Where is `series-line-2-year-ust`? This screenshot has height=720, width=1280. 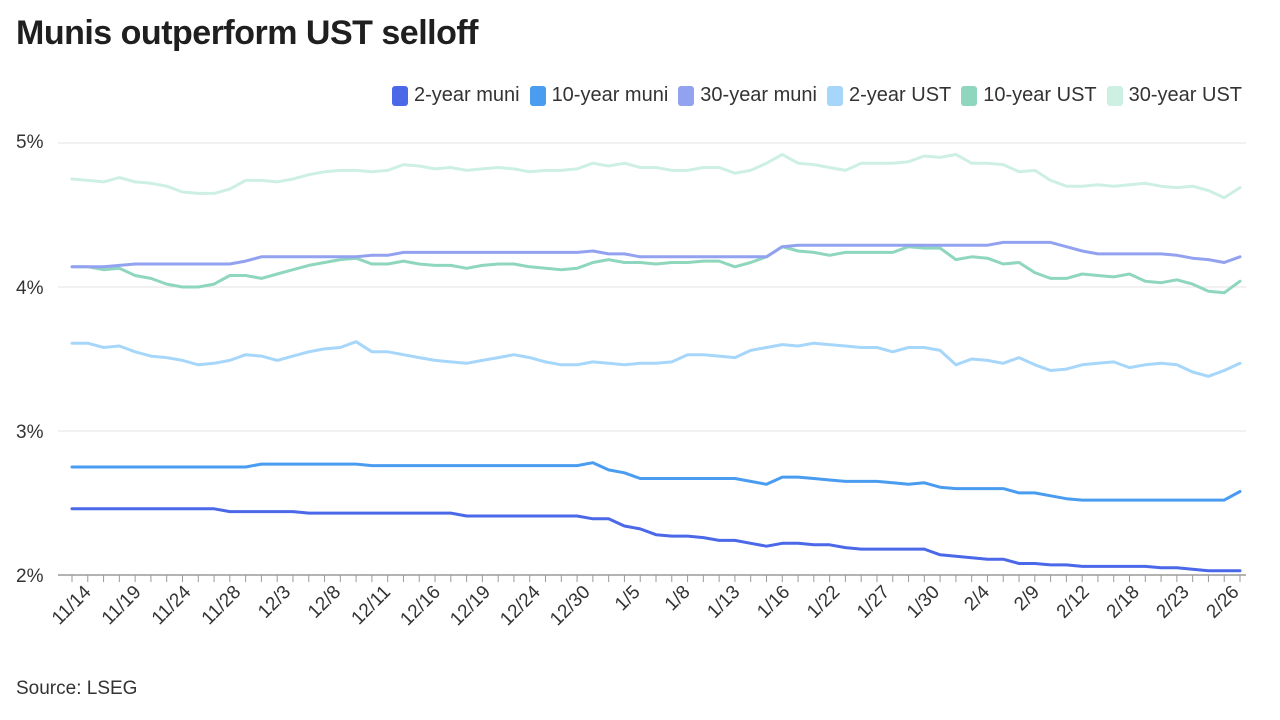
series-line-2-year-ust is located at coordinates (656, 359).